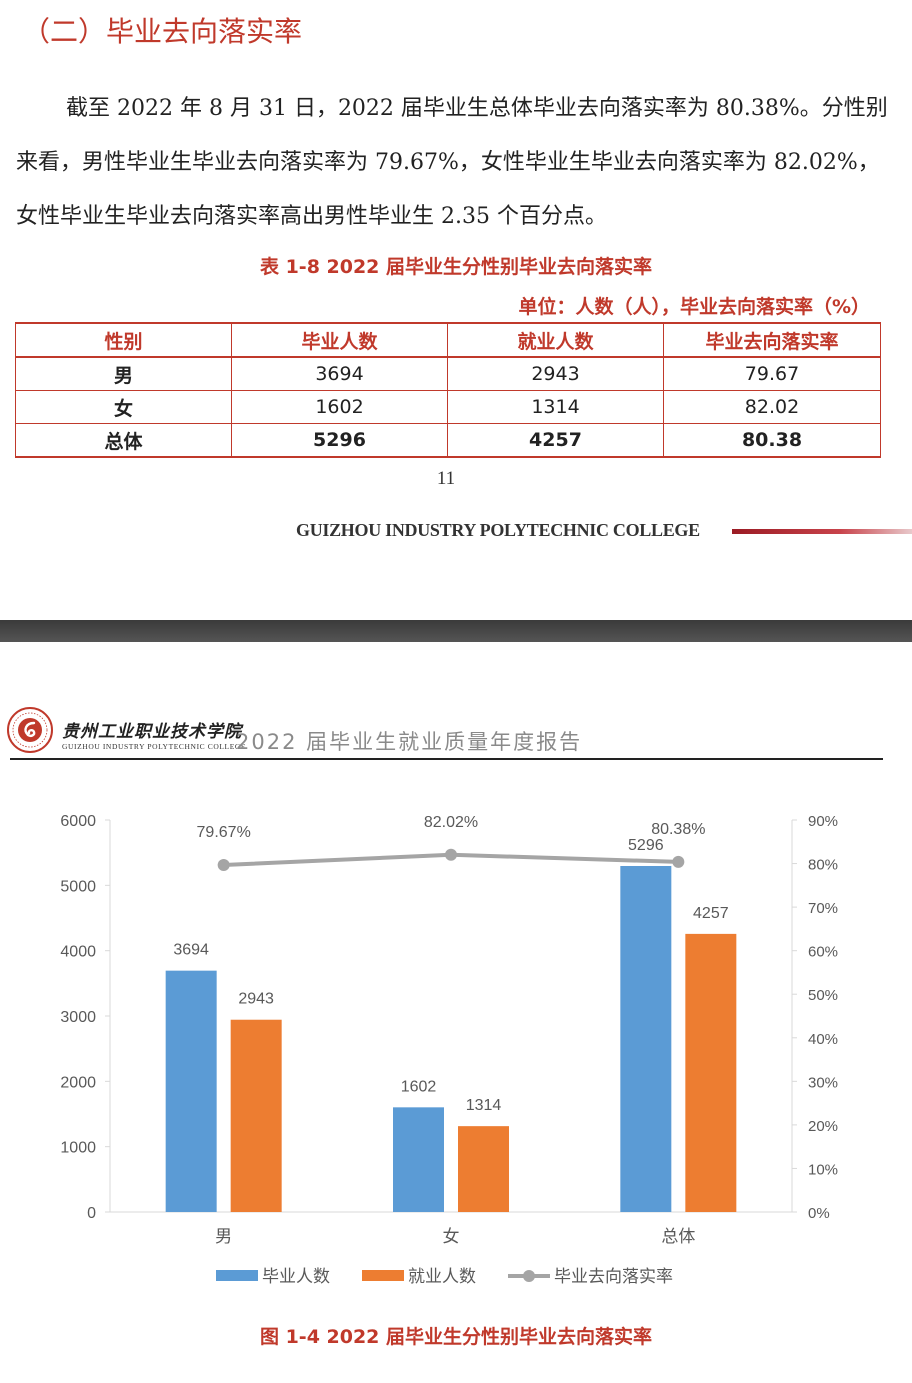 This screenshot has height=1383, width=912. I want to click on left-axis-tick-label: 4000, so click(78, 952).